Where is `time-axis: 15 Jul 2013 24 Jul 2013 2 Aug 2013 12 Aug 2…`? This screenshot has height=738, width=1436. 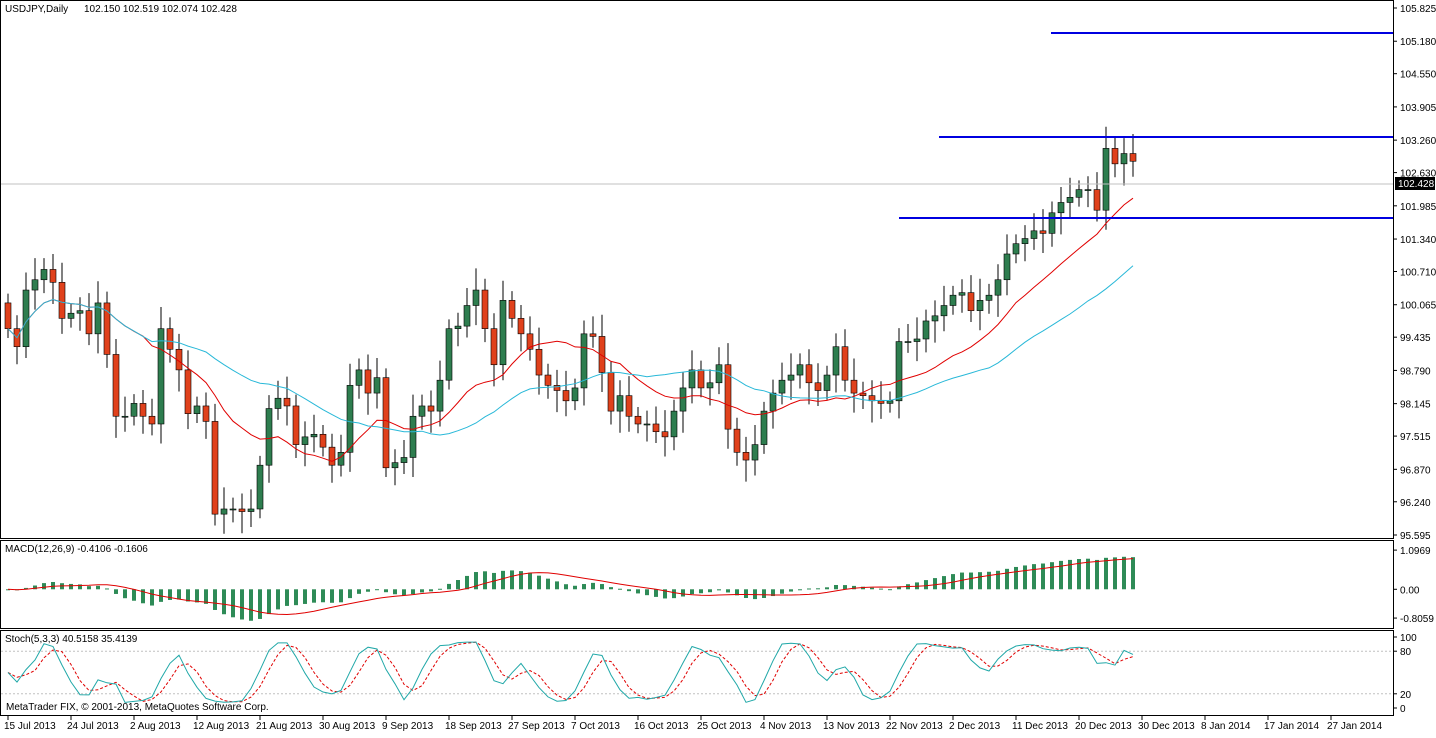 time-axis: 15 Jul 2013 24 Jul 2013 2 Aug 2013 12 Aug 2… is located at coordinates (693, 724).